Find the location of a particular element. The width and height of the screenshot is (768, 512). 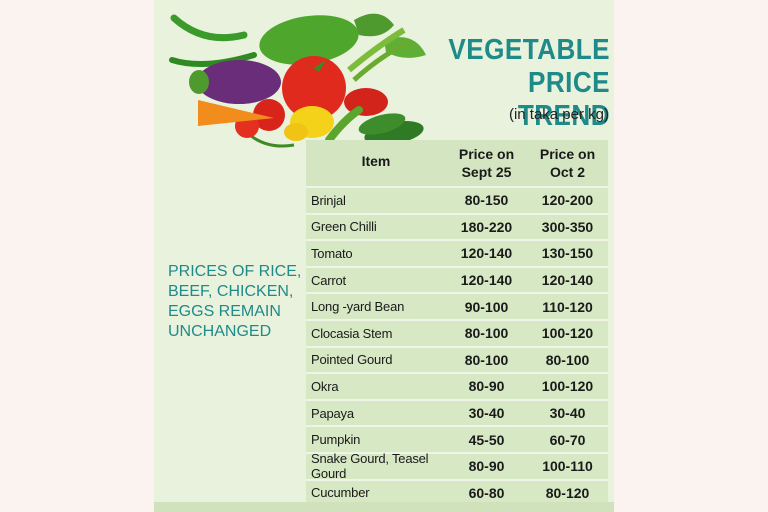

item-cell: Okra is located at coordinates (325, 386).